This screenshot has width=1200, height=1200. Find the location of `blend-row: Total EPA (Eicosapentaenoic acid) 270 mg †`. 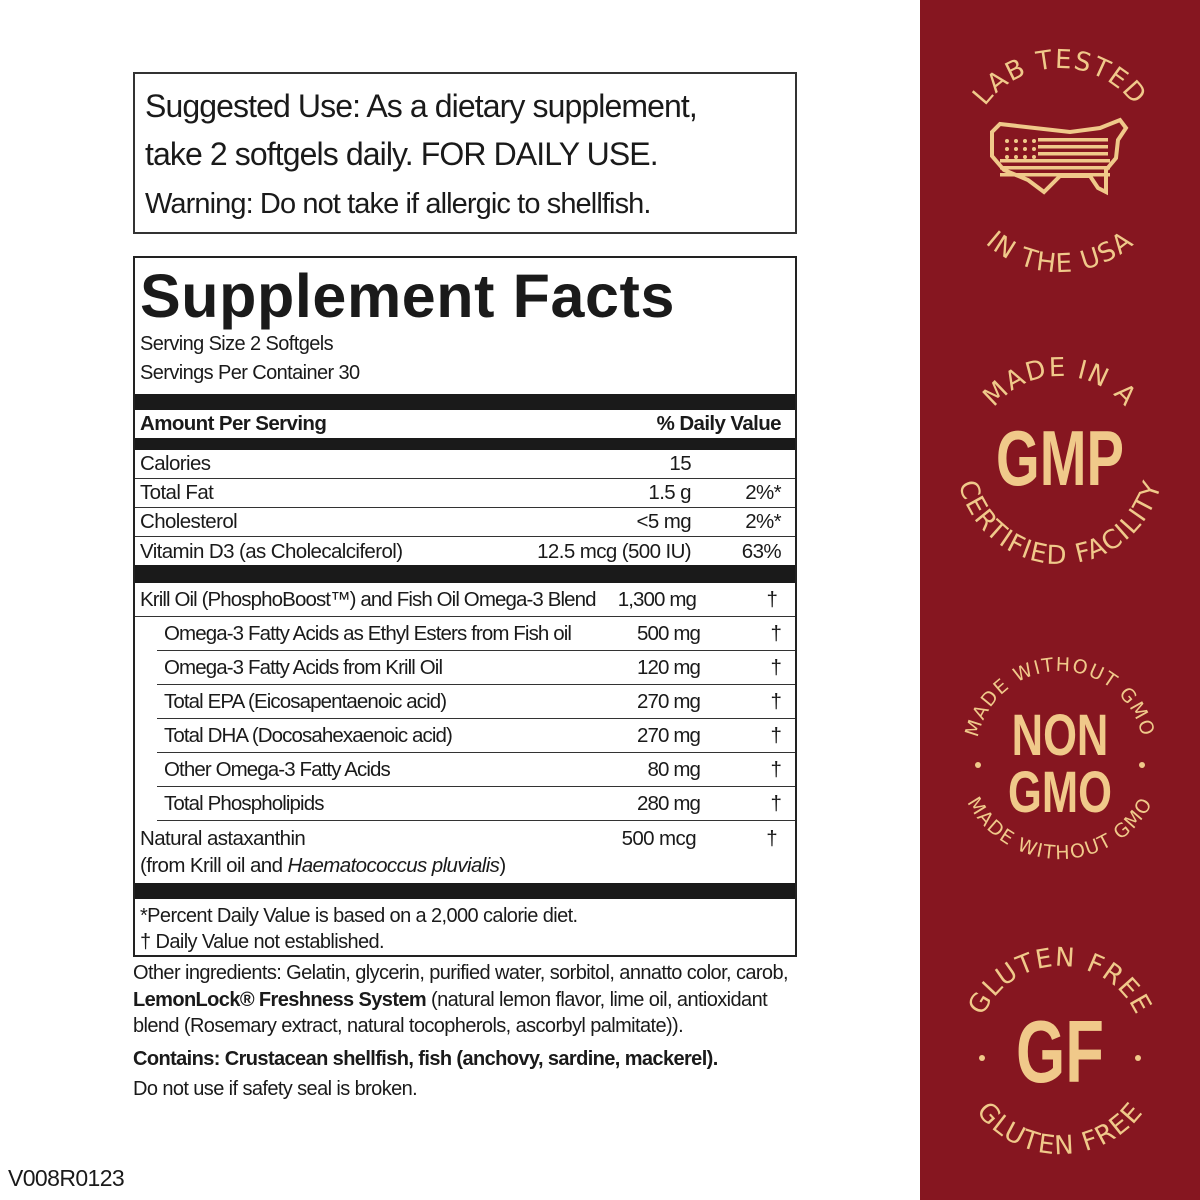

blend-row: Total EPA (Eicosapentaenoic acid) 270 mg † is located at coordinates (476, 702).